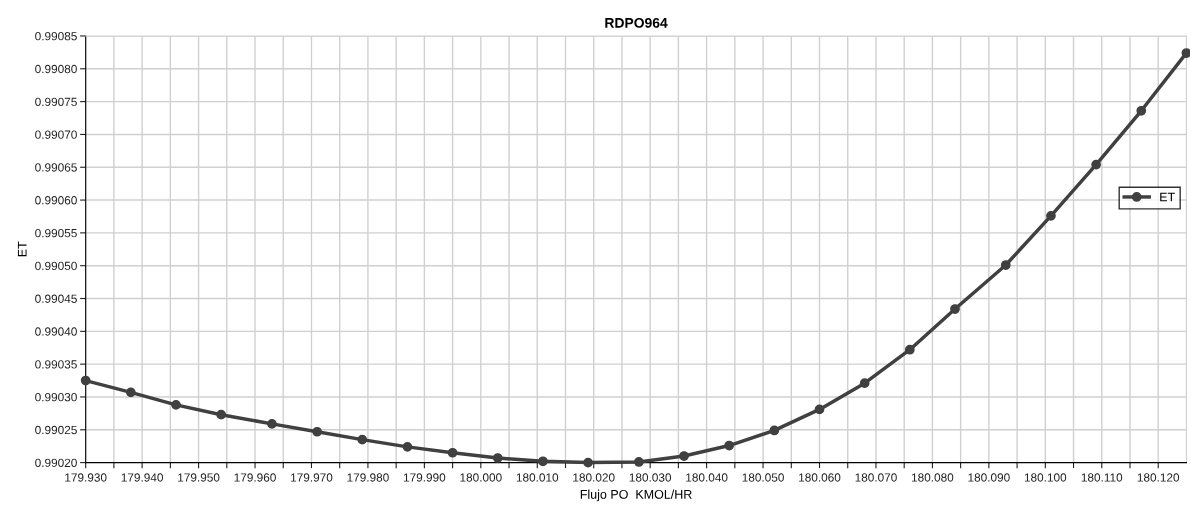  I want to click on y-tick-label: 0.99085, so click(56, 36).